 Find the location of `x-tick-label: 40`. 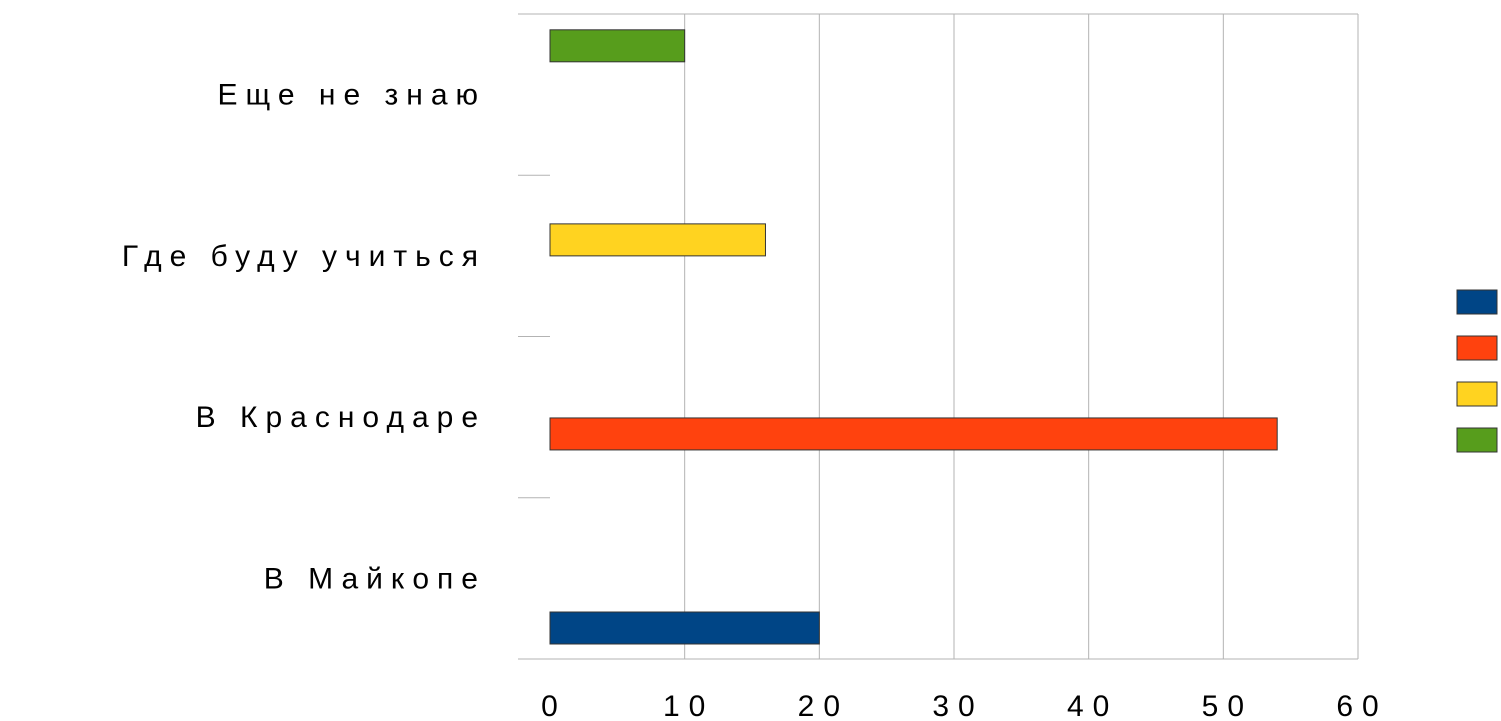

x-tick-label: 40 is located at coordinates (1092, 705).